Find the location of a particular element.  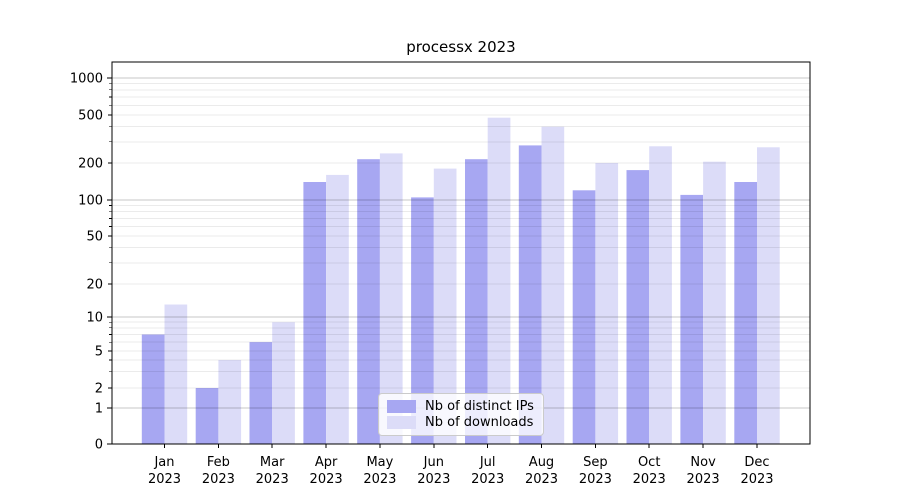

xtick-label-month-jun: Jun is located at coordinates (433, 462).